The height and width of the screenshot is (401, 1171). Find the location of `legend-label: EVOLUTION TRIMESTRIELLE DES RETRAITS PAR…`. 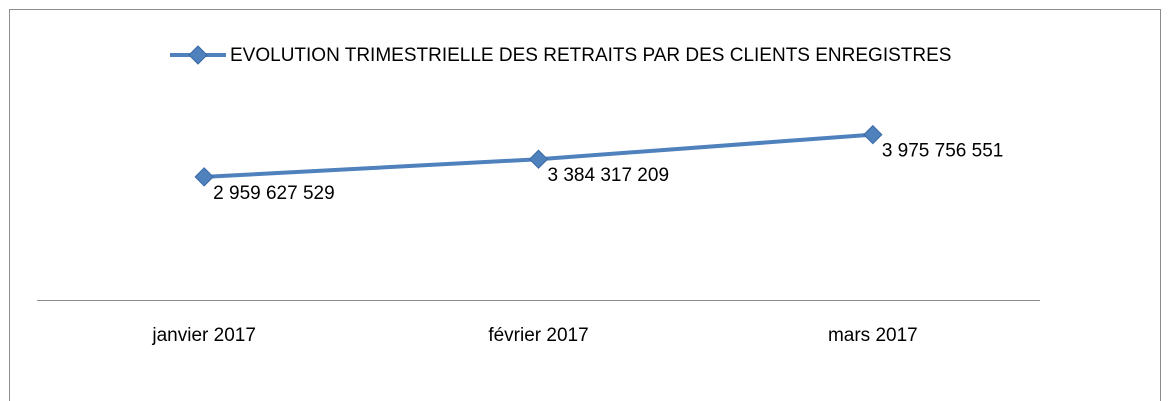

legend-label: EVOLUTION TRIMESTRIELLE DES RETRAITS PAR… is located at coordinates (590, 55).